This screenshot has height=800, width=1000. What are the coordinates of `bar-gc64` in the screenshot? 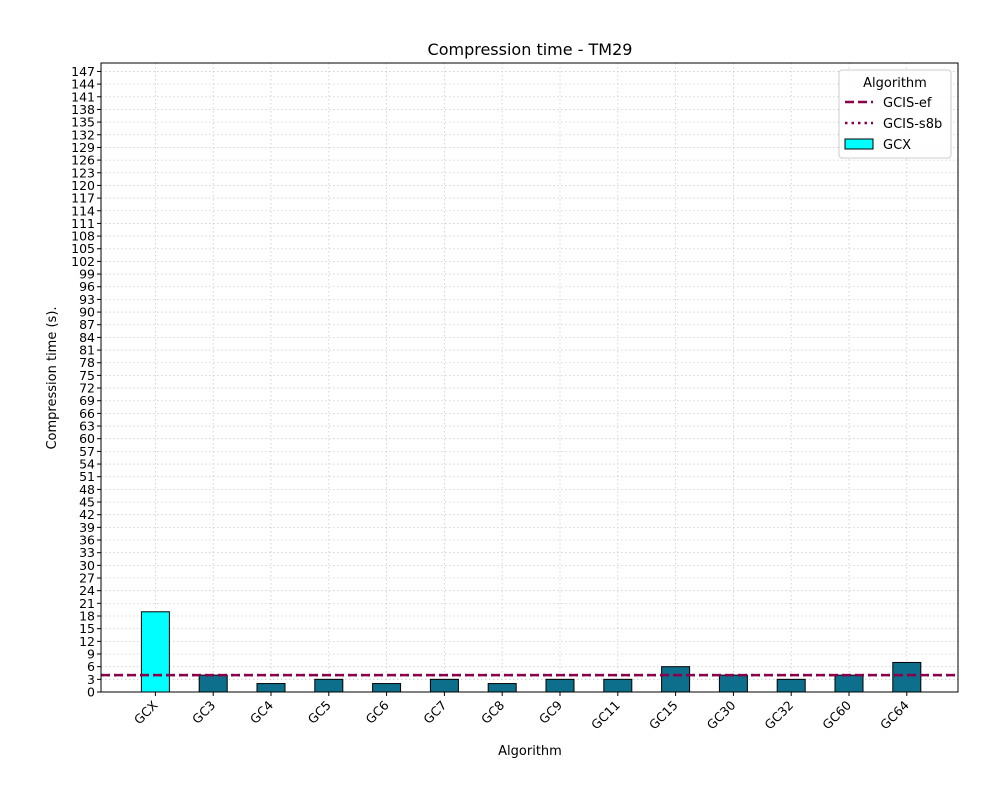 It's located at (907, 677).